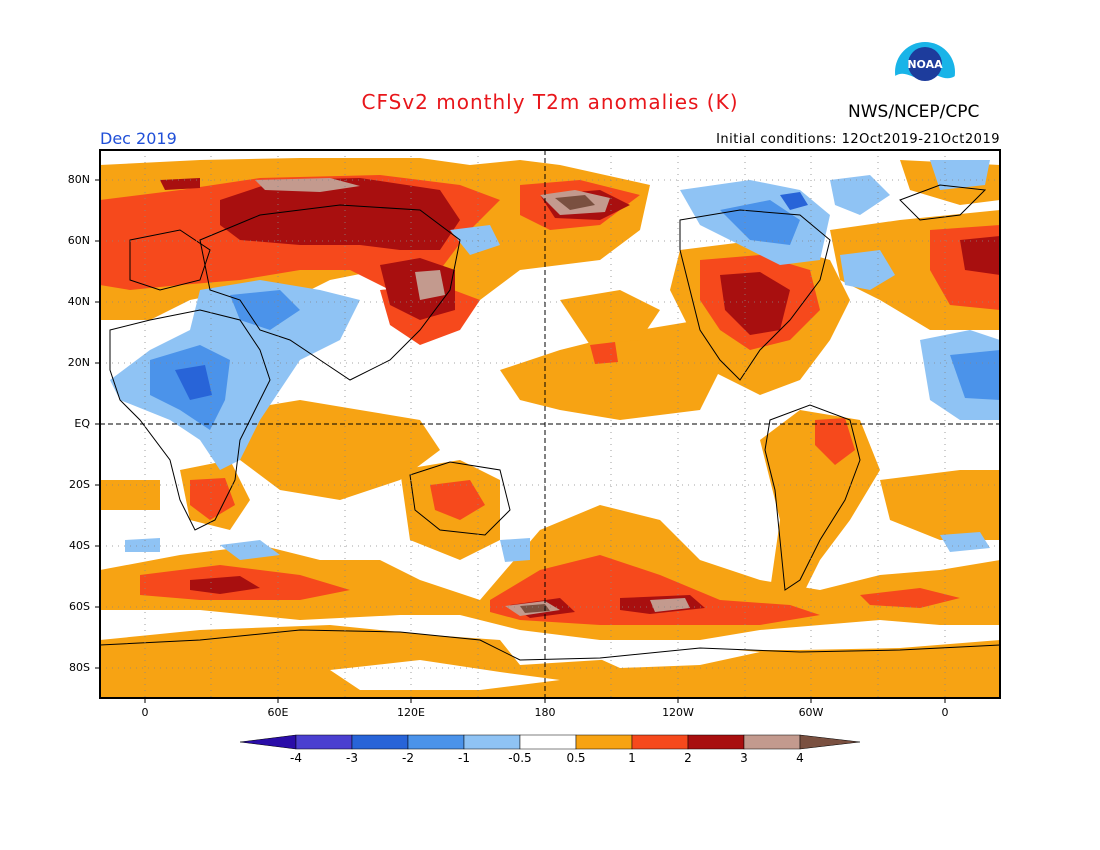 This screenshot has width=1100, height=850. Describe the element at coordinates (800, 758) in the screenshot. I see `colorbar-label: 4` at that location.